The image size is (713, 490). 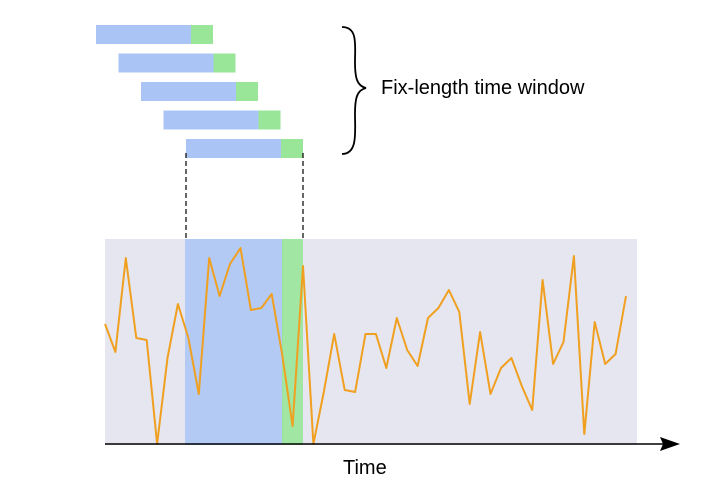 What do you see at coordinates (234, 342) in the screenshot?
I see `current-window-history-region` at bounding box center [234, 342].